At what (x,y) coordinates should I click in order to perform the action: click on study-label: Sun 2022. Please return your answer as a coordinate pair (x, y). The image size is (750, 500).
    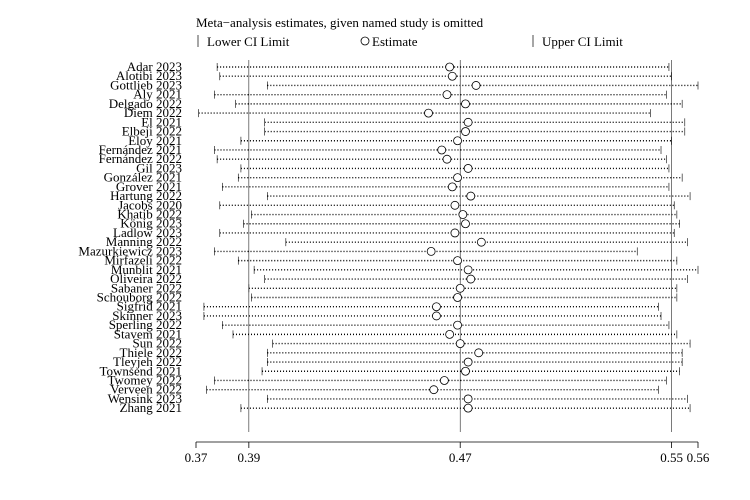
    Looking at the image, I should click on (157, 343).